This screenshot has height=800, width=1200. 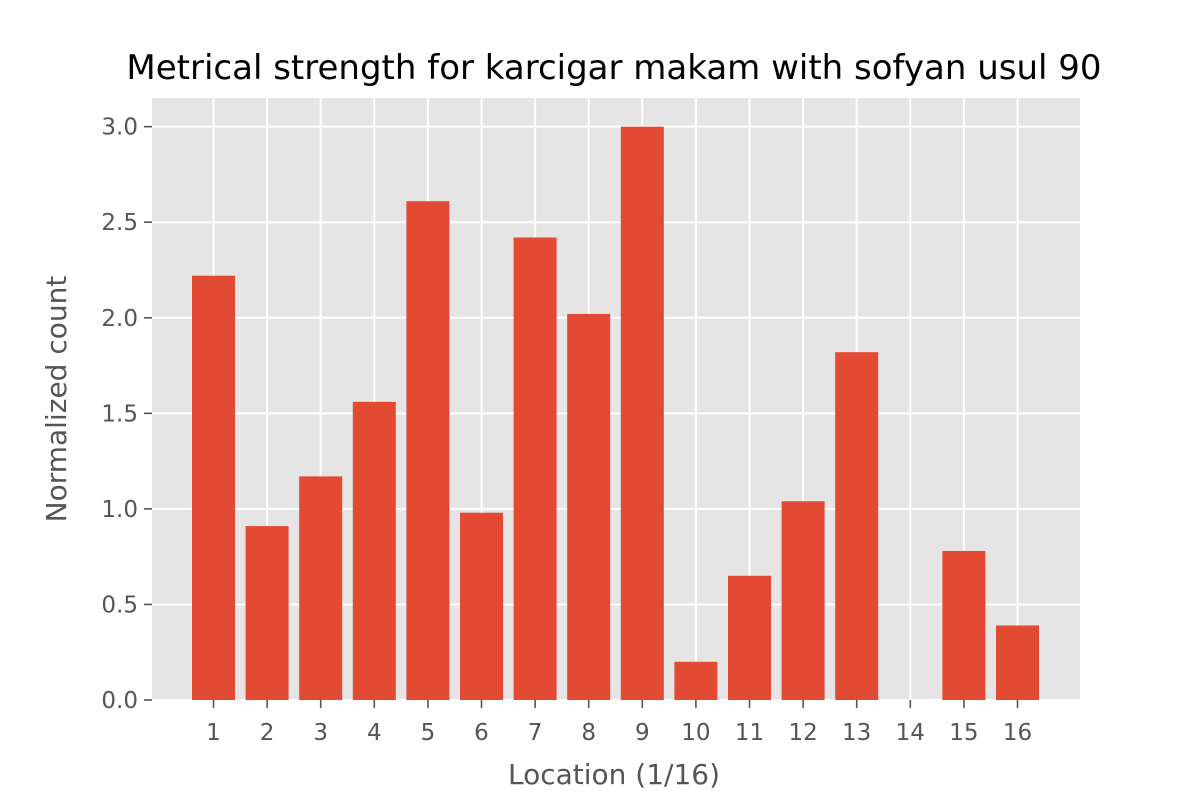 I want to click on x-axis-label: Location (1/16), so click(x=614, y=774).